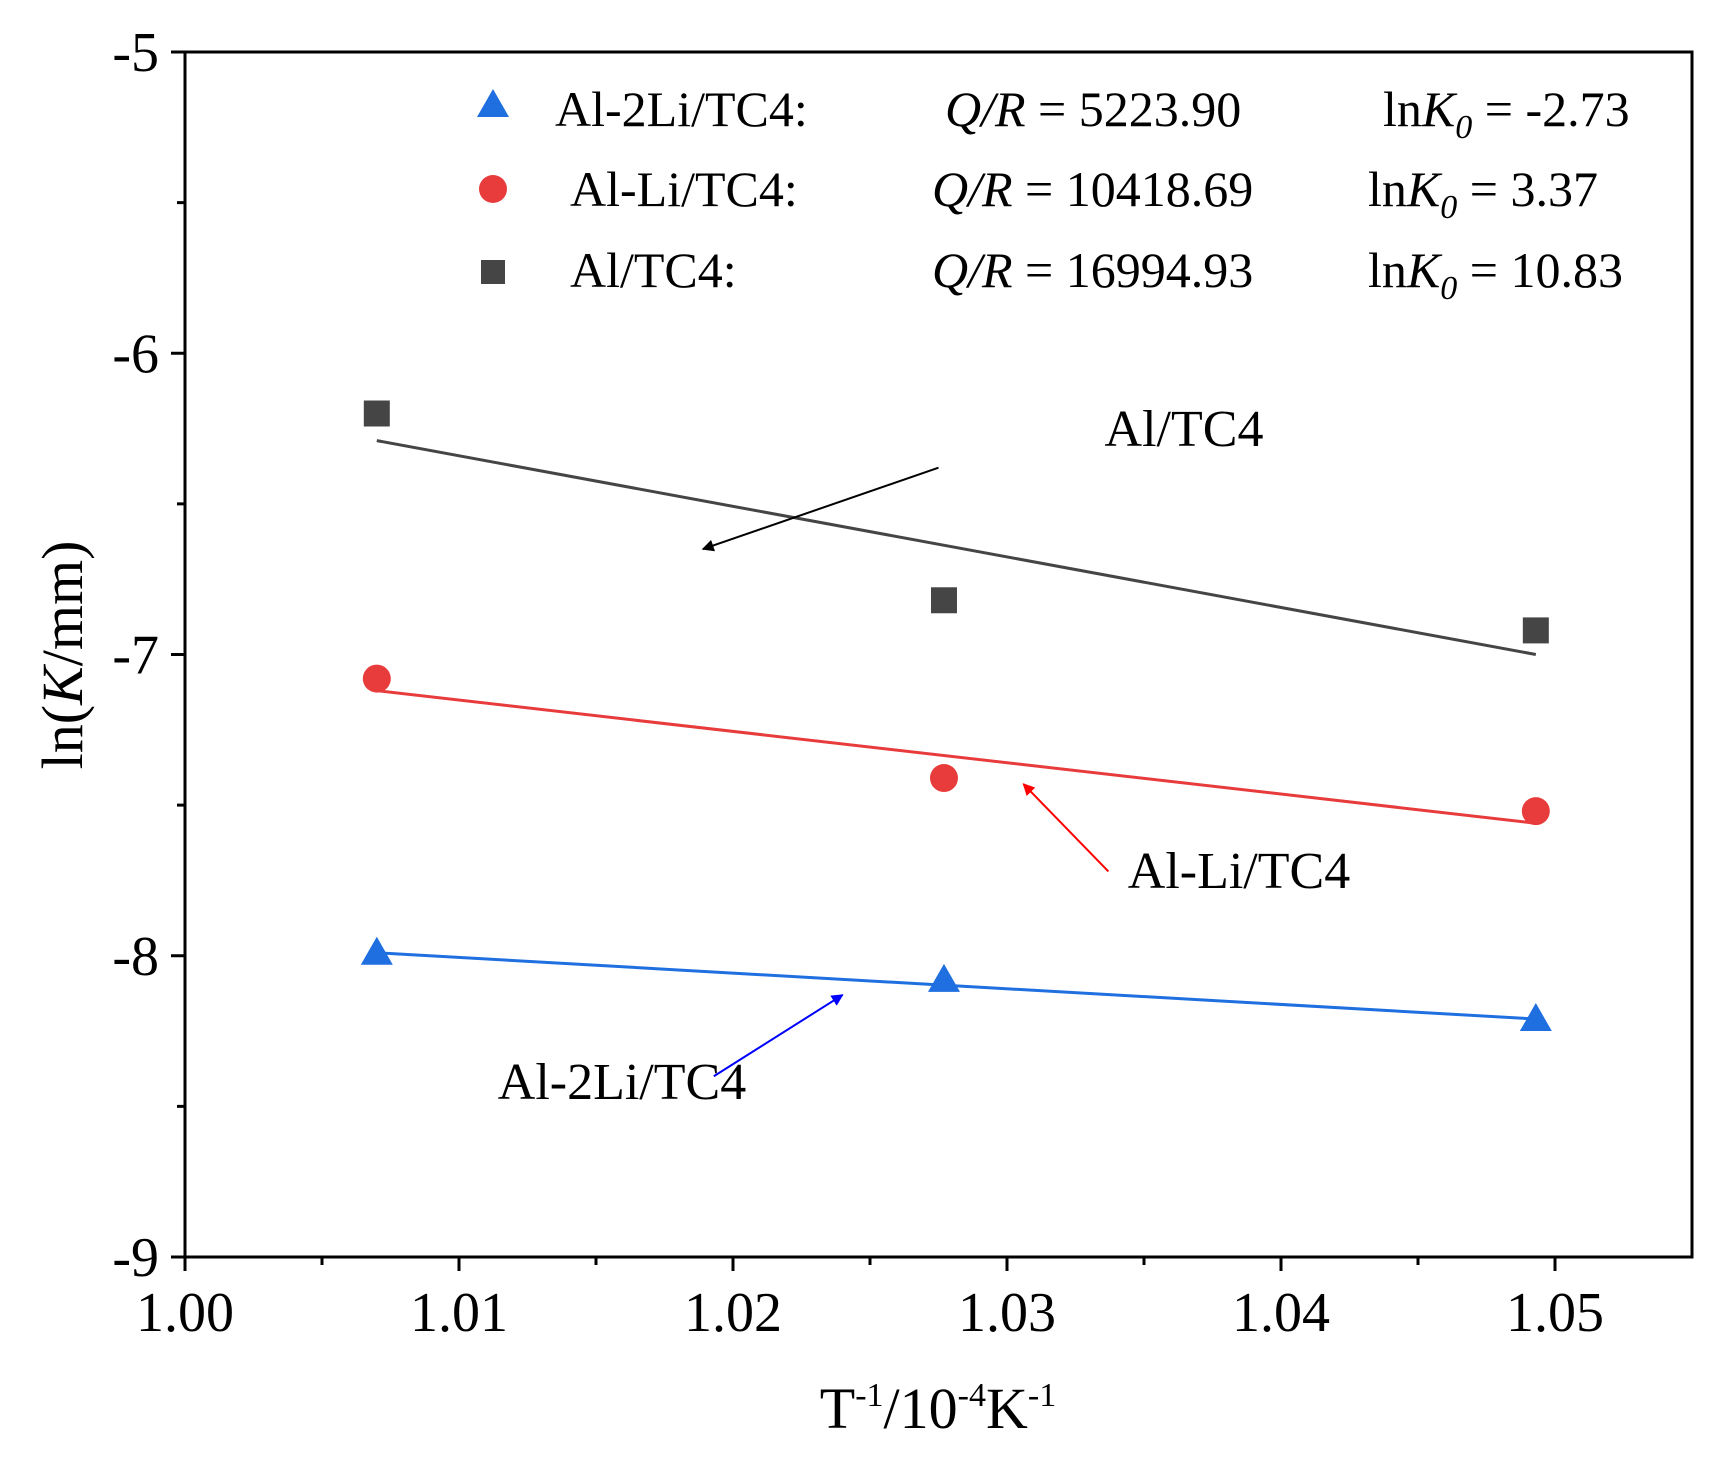  I want to click on legend-label: Al-Li/TC4:, so click(684, 189).